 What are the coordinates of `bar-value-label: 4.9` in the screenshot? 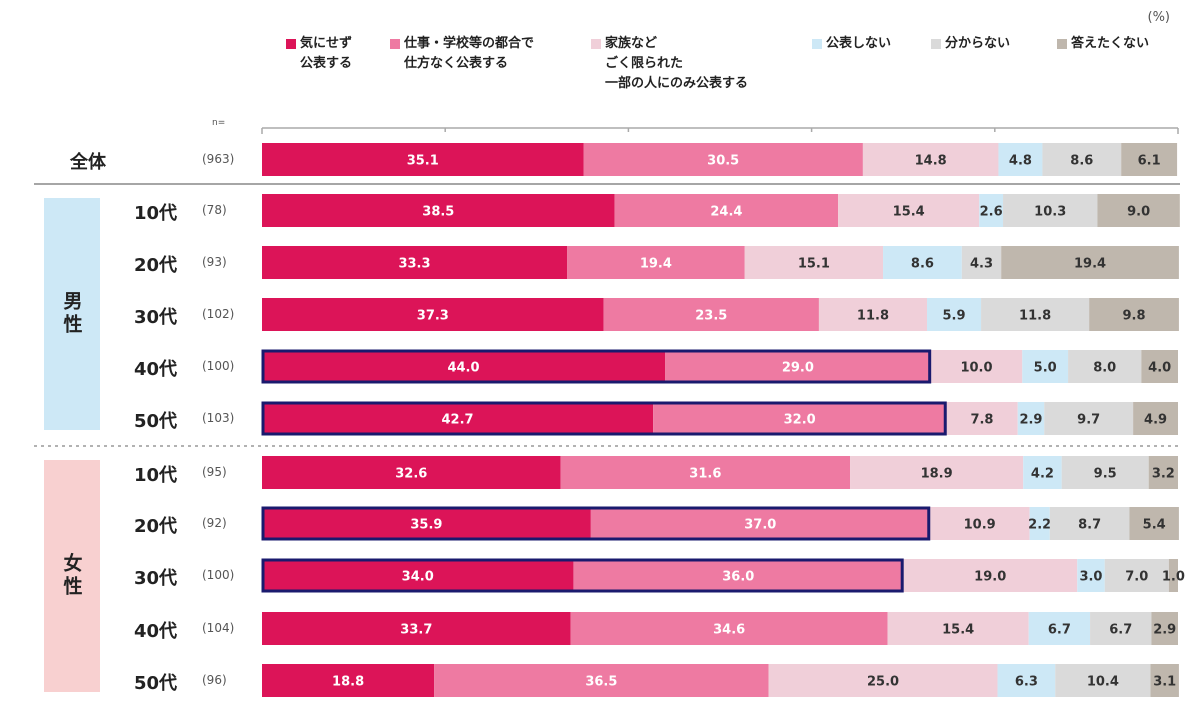 It's located at (1155, 420).